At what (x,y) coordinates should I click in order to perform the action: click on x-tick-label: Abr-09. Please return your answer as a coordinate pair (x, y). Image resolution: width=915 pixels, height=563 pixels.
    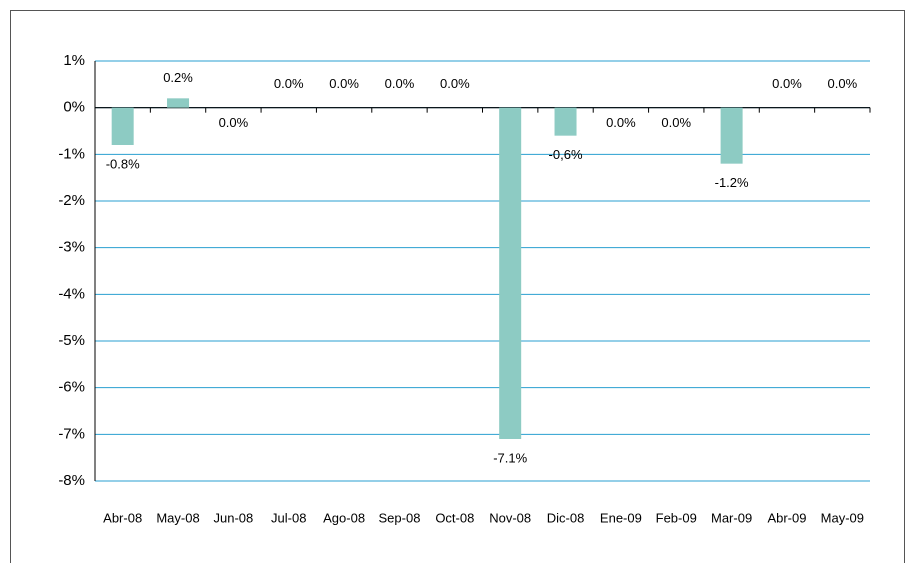
    Looking at the image, I should click on (786, 517).